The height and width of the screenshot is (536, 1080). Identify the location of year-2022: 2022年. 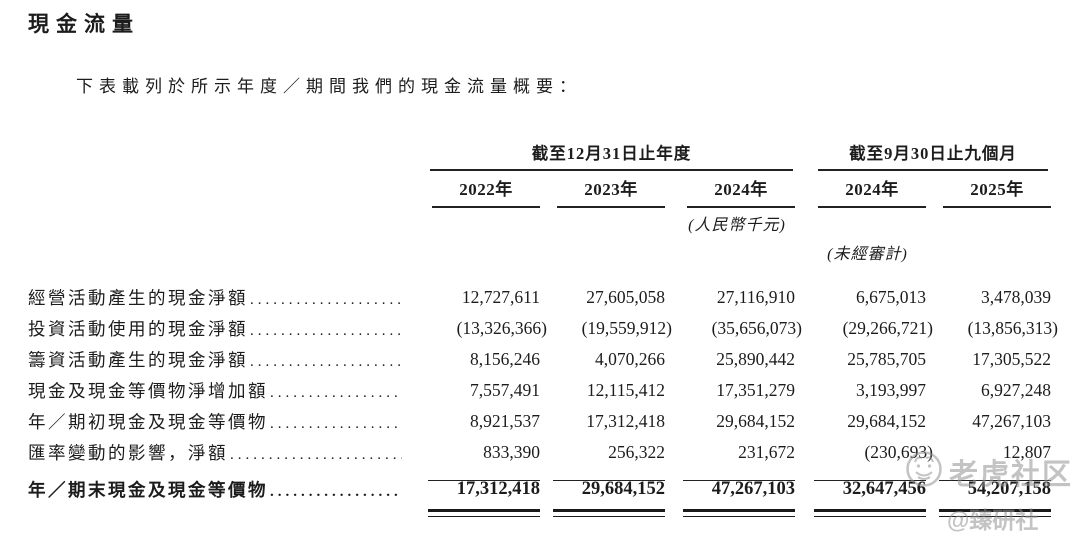
(486, 191).